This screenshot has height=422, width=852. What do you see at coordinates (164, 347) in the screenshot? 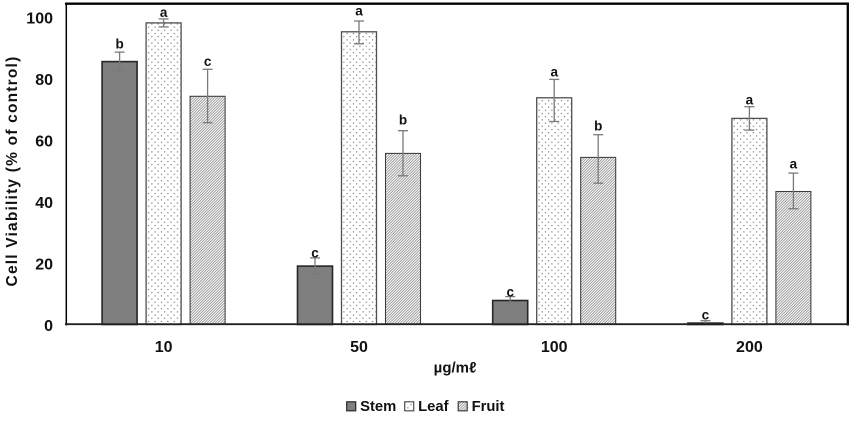
I see `svg-text: 10` at bounding box center [164, 347].